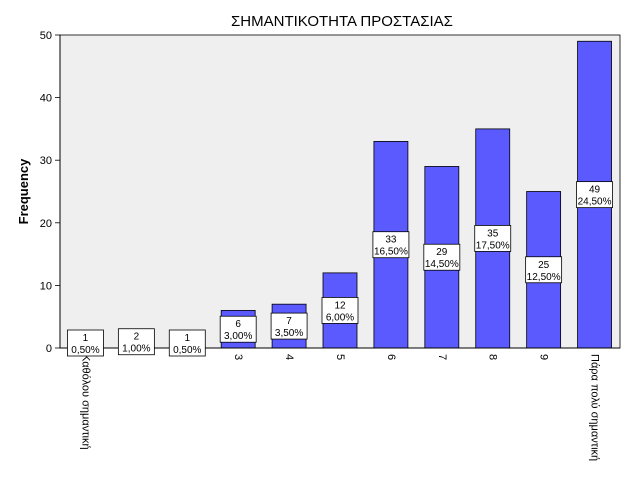 This screenshot has width=626, height=501. What do you see at coordinates (49, 349) in the screenshot?
I see `y-tick-label: 0` at bounding box center [49, 349].